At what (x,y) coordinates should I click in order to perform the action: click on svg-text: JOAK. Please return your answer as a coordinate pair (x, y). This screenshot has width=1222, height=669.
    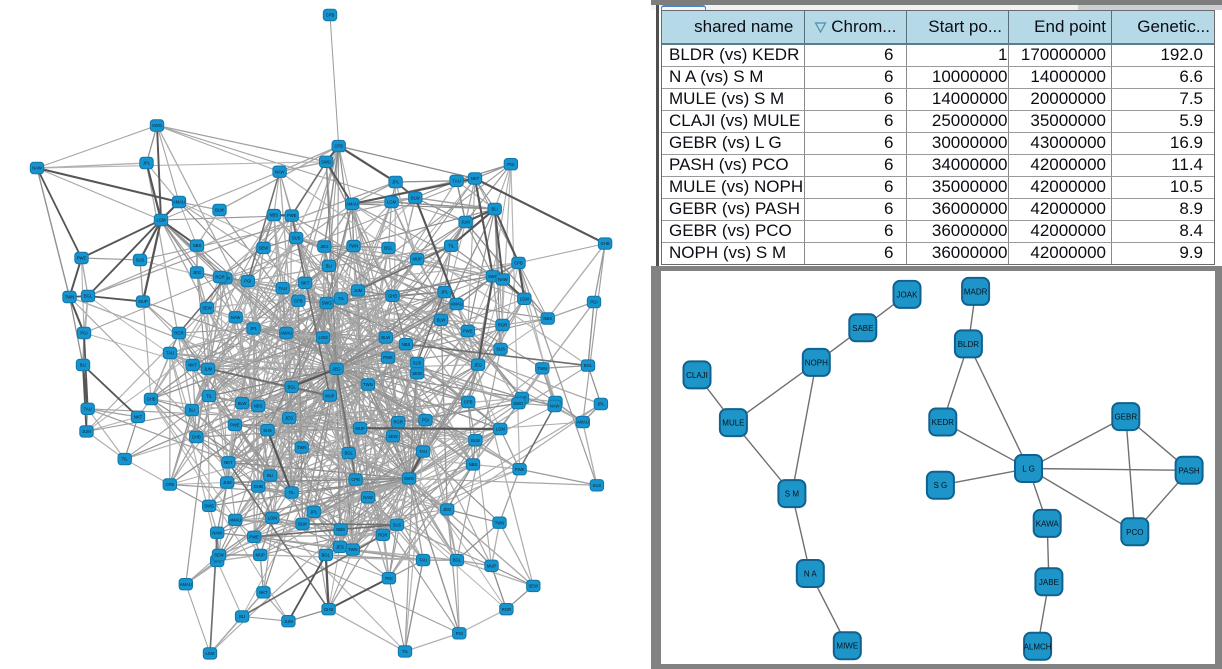
    Looking at the image, I should click on (907, 294).